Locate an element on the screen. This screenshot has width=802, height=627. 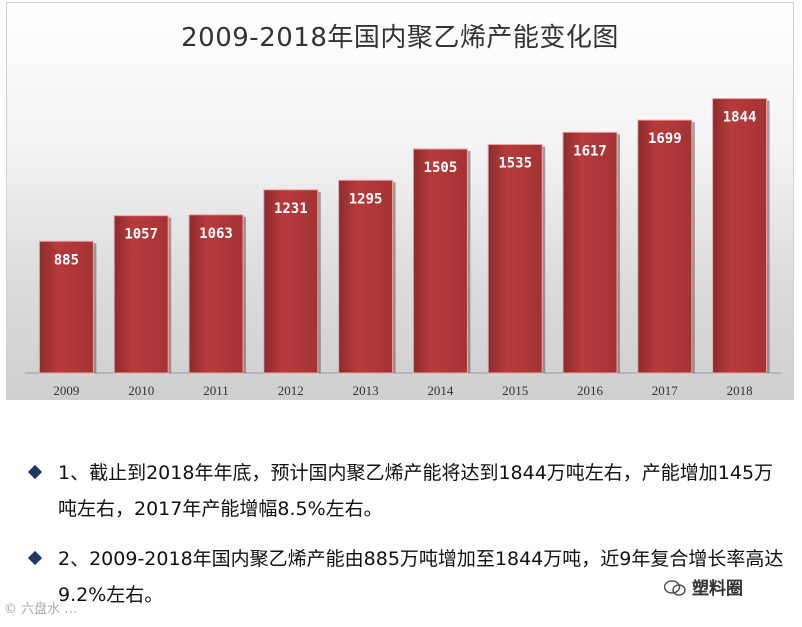
wechat-icon is located at coordinates (675, 588).